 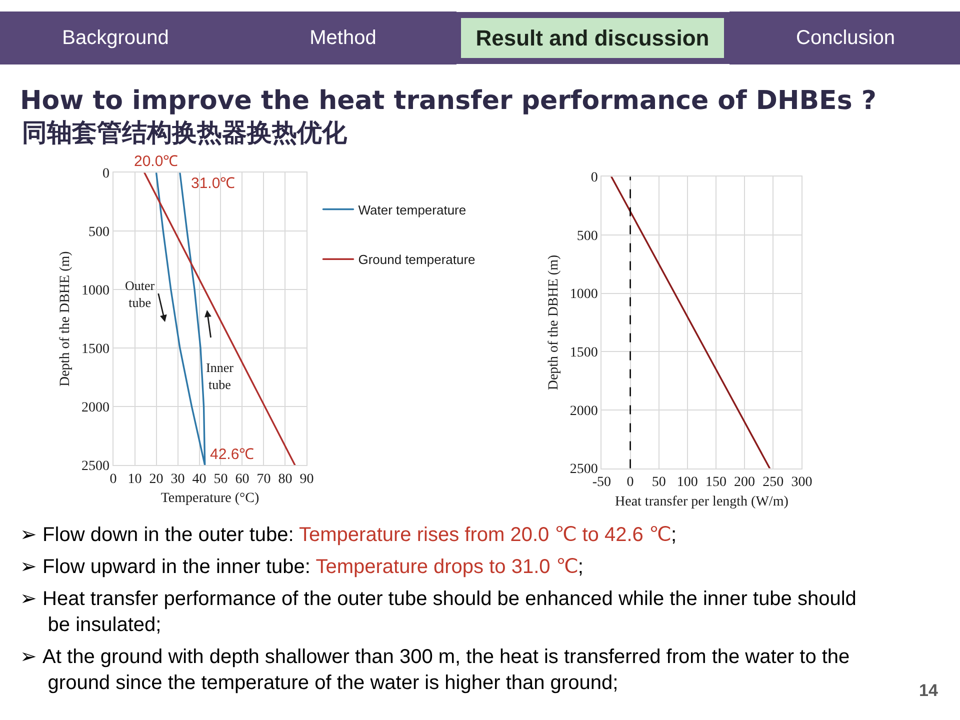 I want to click on annotation: 42.6℃, so click(x=232, y=454).